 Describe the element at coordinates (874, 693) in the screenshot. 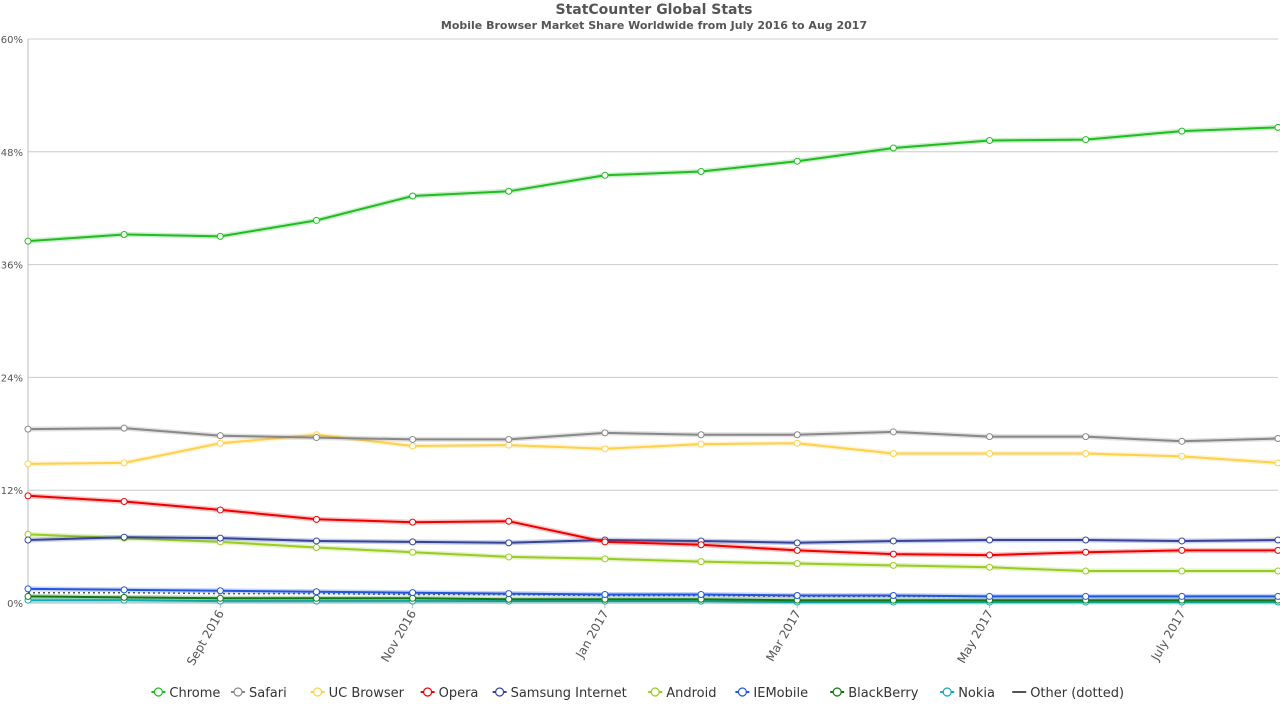

I see `legend-item-blackberry: BlackBerry` at that location.